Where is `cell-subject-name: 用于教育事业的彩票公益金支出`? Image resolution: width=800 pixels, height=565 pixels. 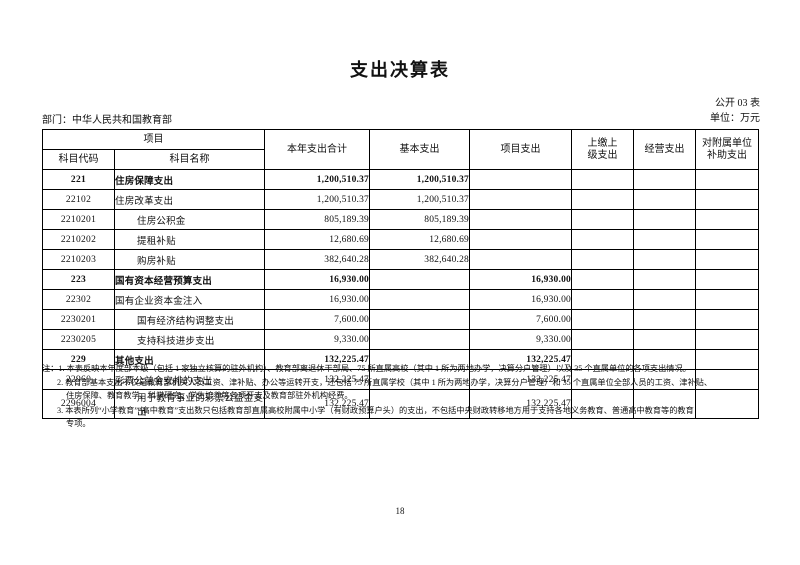 cell-subject-name: 用于教育事业的彩票公益金支出 is located at coordinates (189, 404).